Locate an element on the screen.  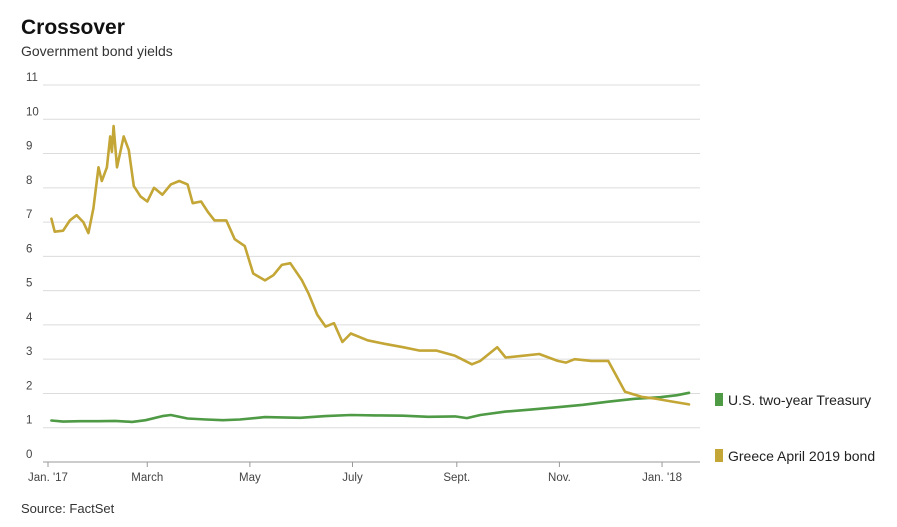
y-tick-label: 11 is located at coordinates (32, 78).